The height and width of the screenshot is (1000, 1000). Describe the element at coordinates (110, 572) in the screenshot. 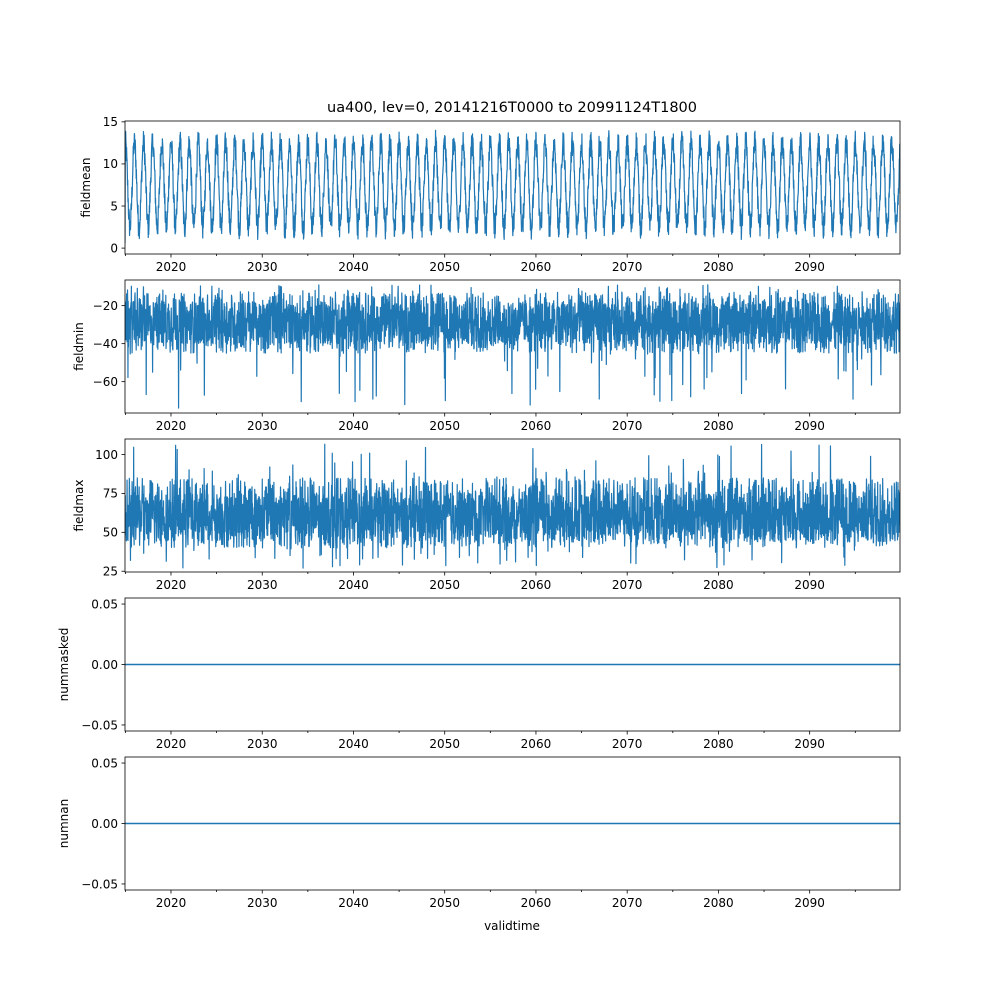

I see `y-tick-label: 25` at that location.